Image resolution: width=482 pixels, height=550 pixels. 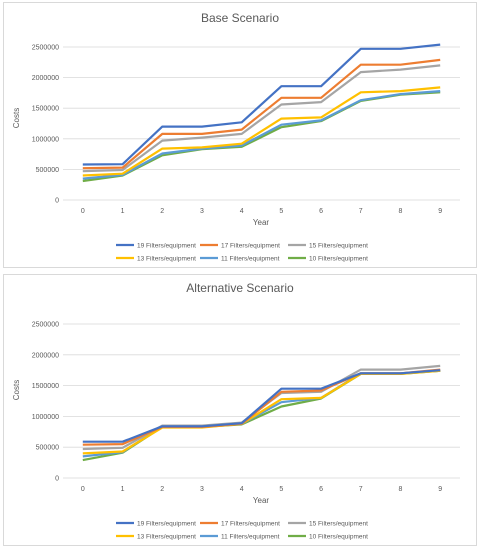 What do you see at coordinates (240, 288) in the screenshot?
I see `chart-title: Alternative Scenario` at bounding box center [240, 288].